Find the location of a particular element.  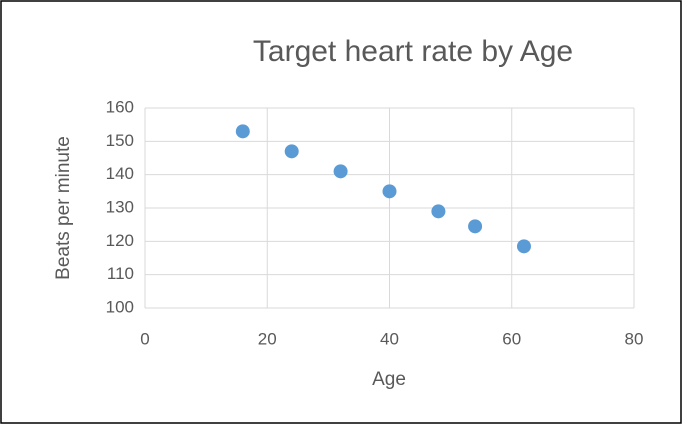

y-tick-label: 120 is located at coordinates (120, 240).